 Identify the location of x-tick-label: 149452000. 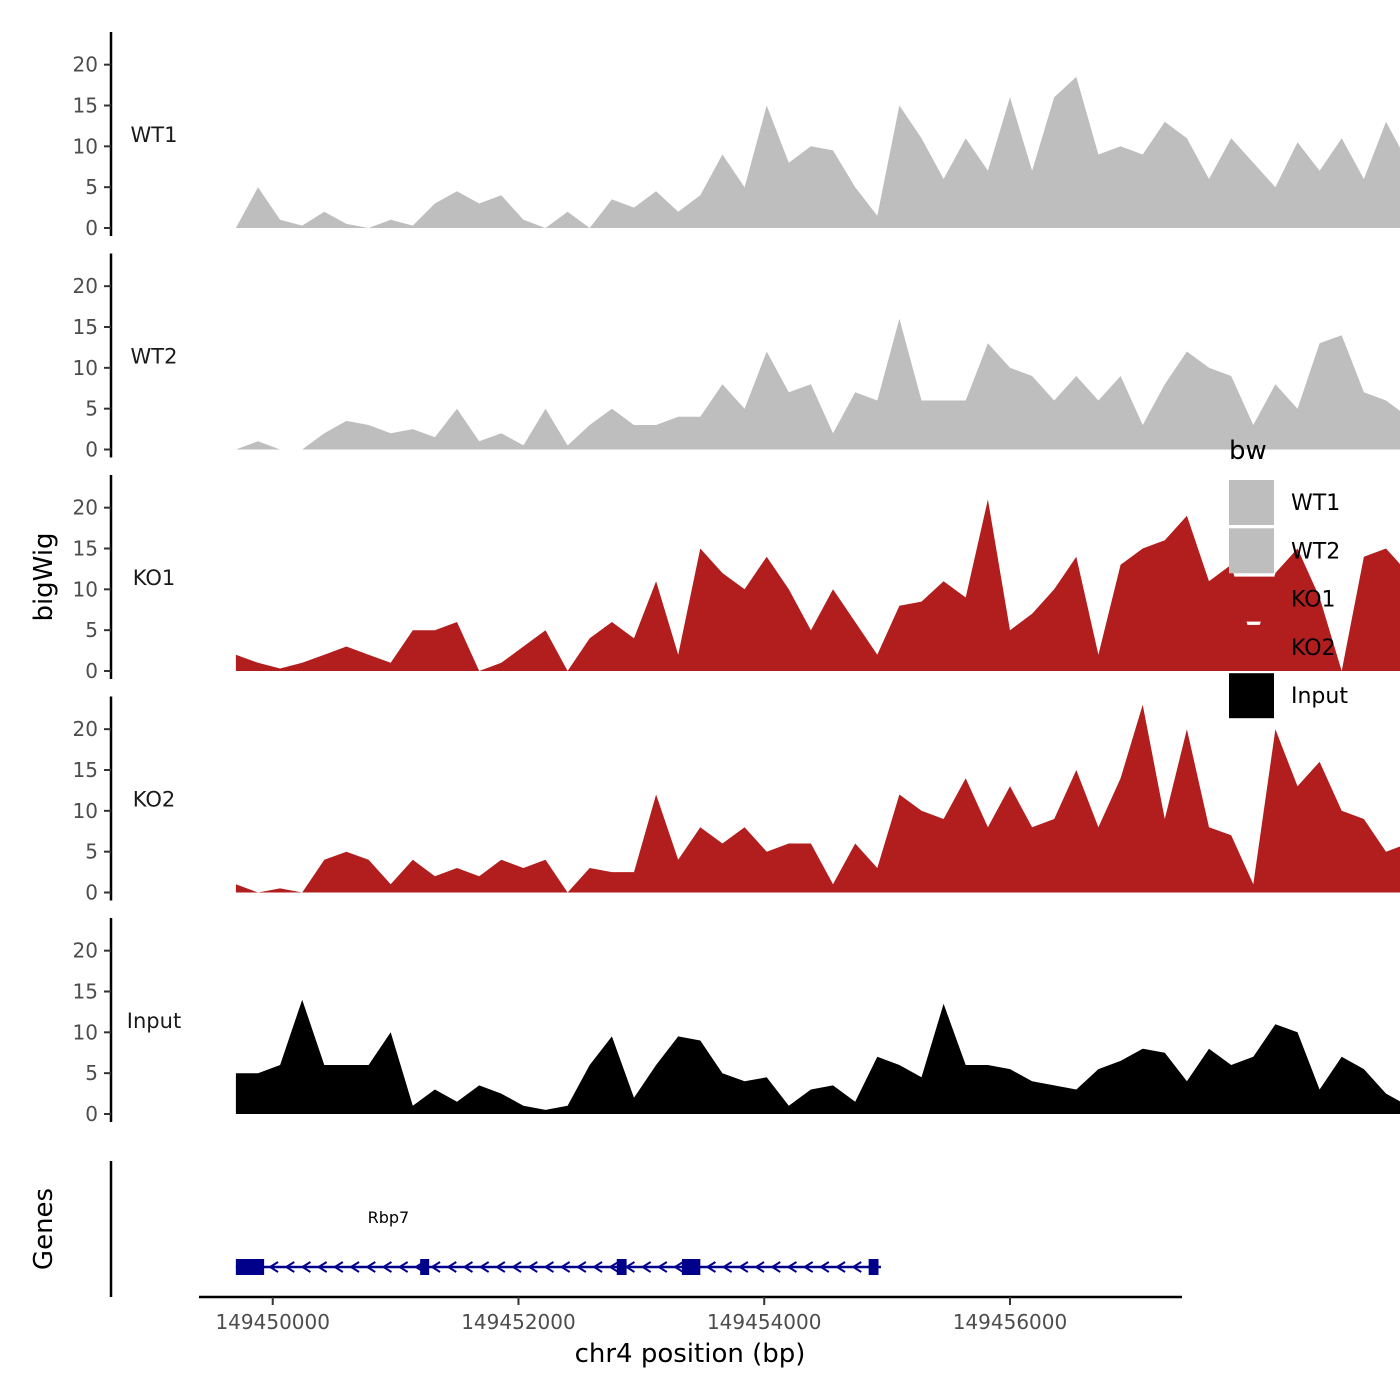
(518, 1322).